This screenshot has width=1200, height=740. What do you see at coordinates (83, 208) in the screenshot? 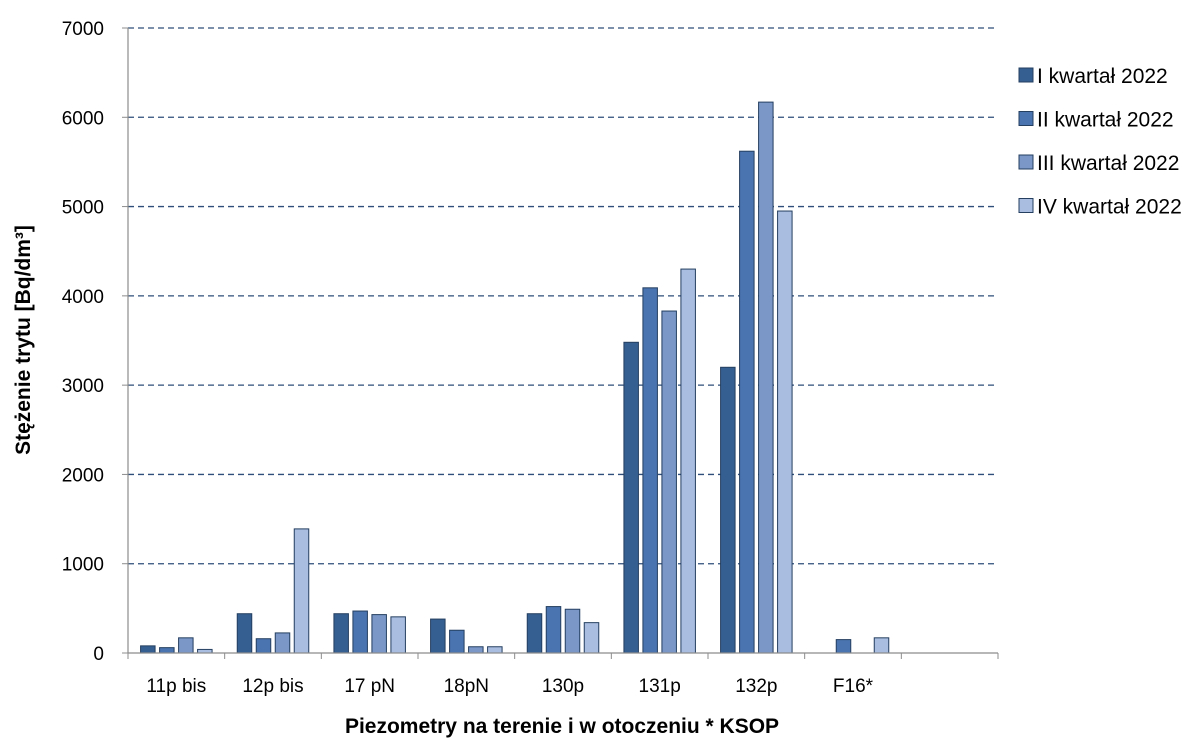
I see `y-tick-label: 5000` at bounding box center [83, 208].